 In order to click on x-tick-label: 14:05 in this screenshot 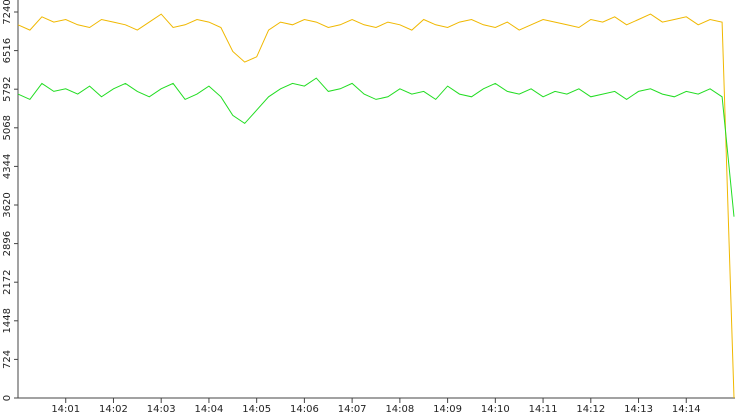, I will do `click(256, 409)`.